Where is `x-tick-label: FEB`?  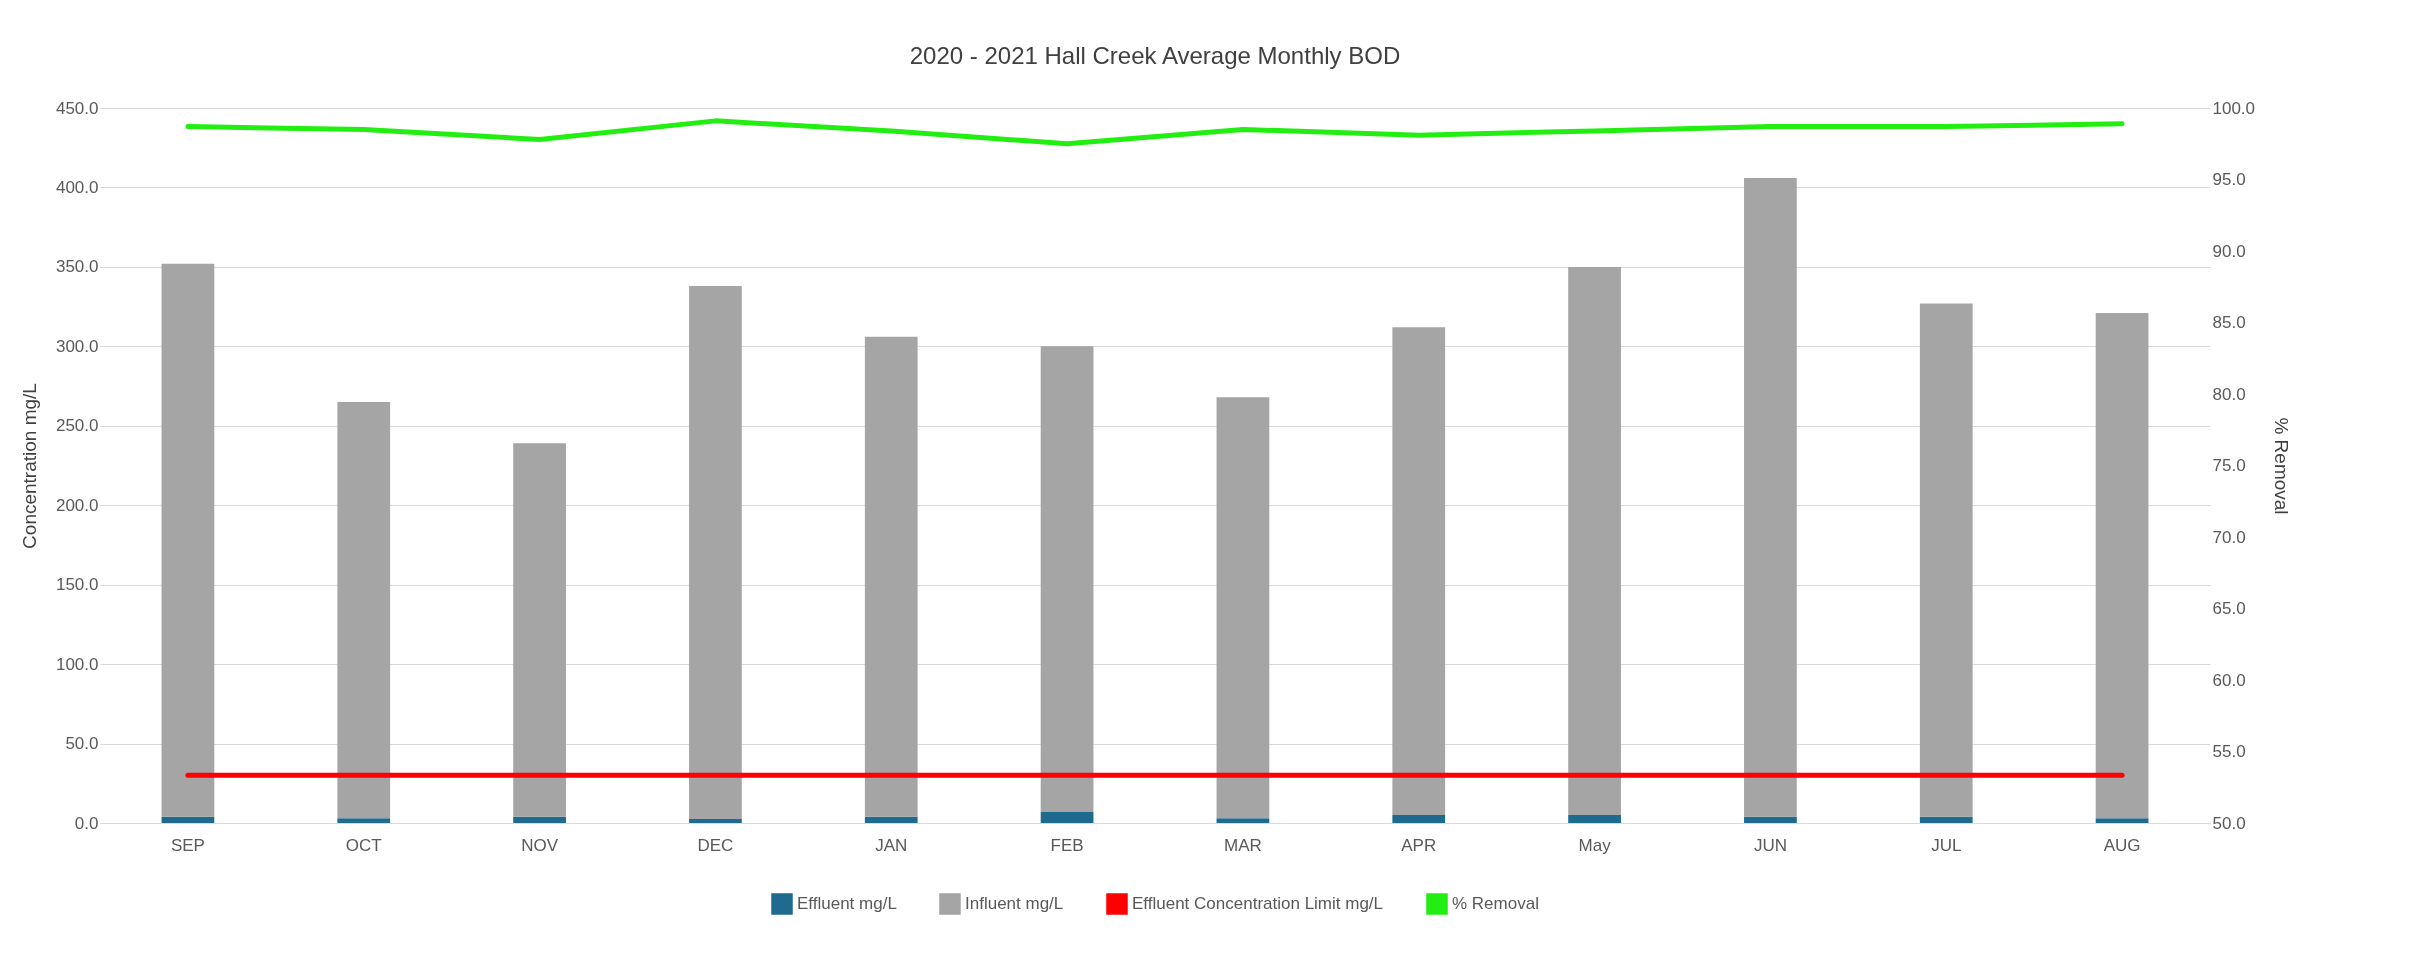
x-tick-label: FEB is located at coordinates (1067, 845).